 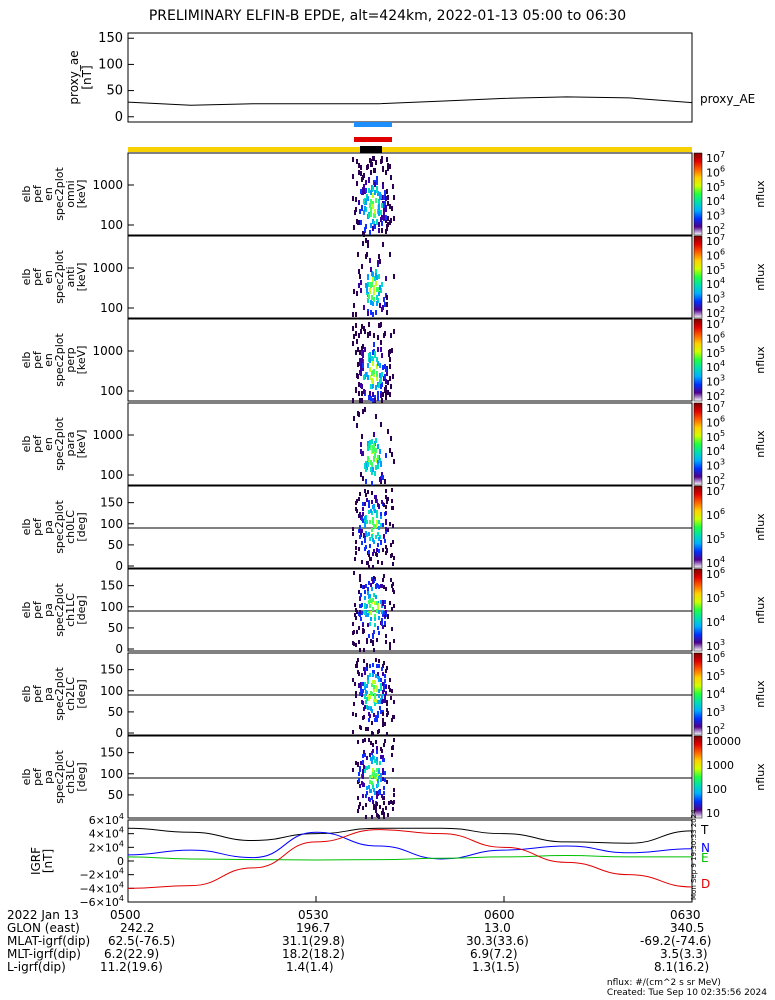 I want to click on y-tick-label: 150, so click(x=111, y=503).